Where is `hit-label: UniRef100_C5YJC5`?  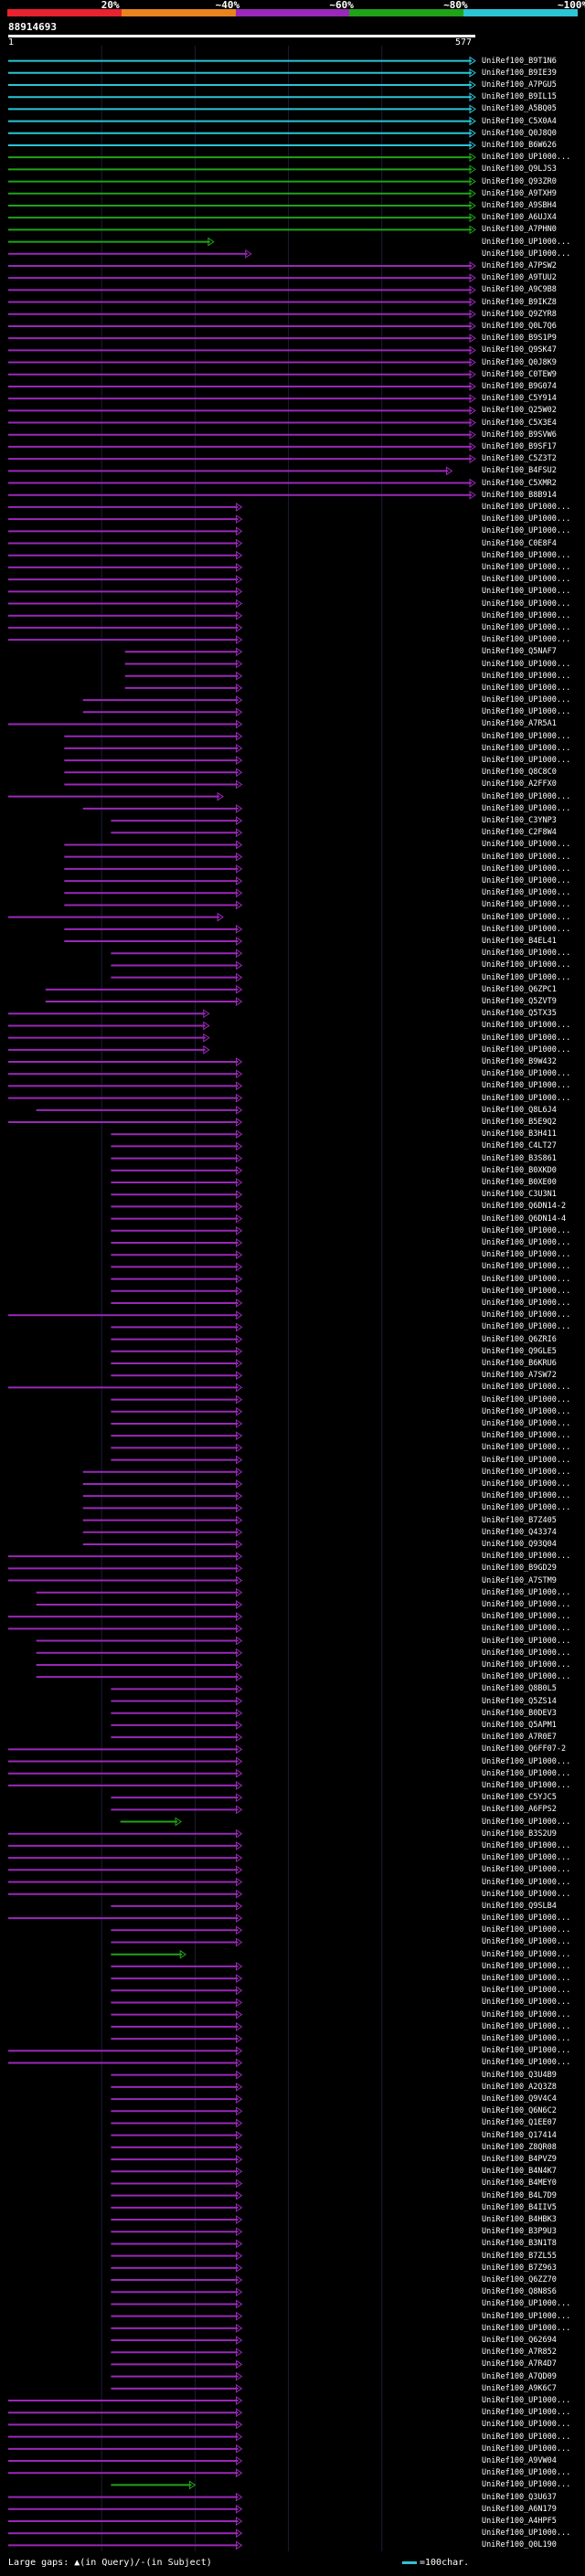
hit-label: UniRef100_C5YJC5 is located at coordinates (519, 1798).